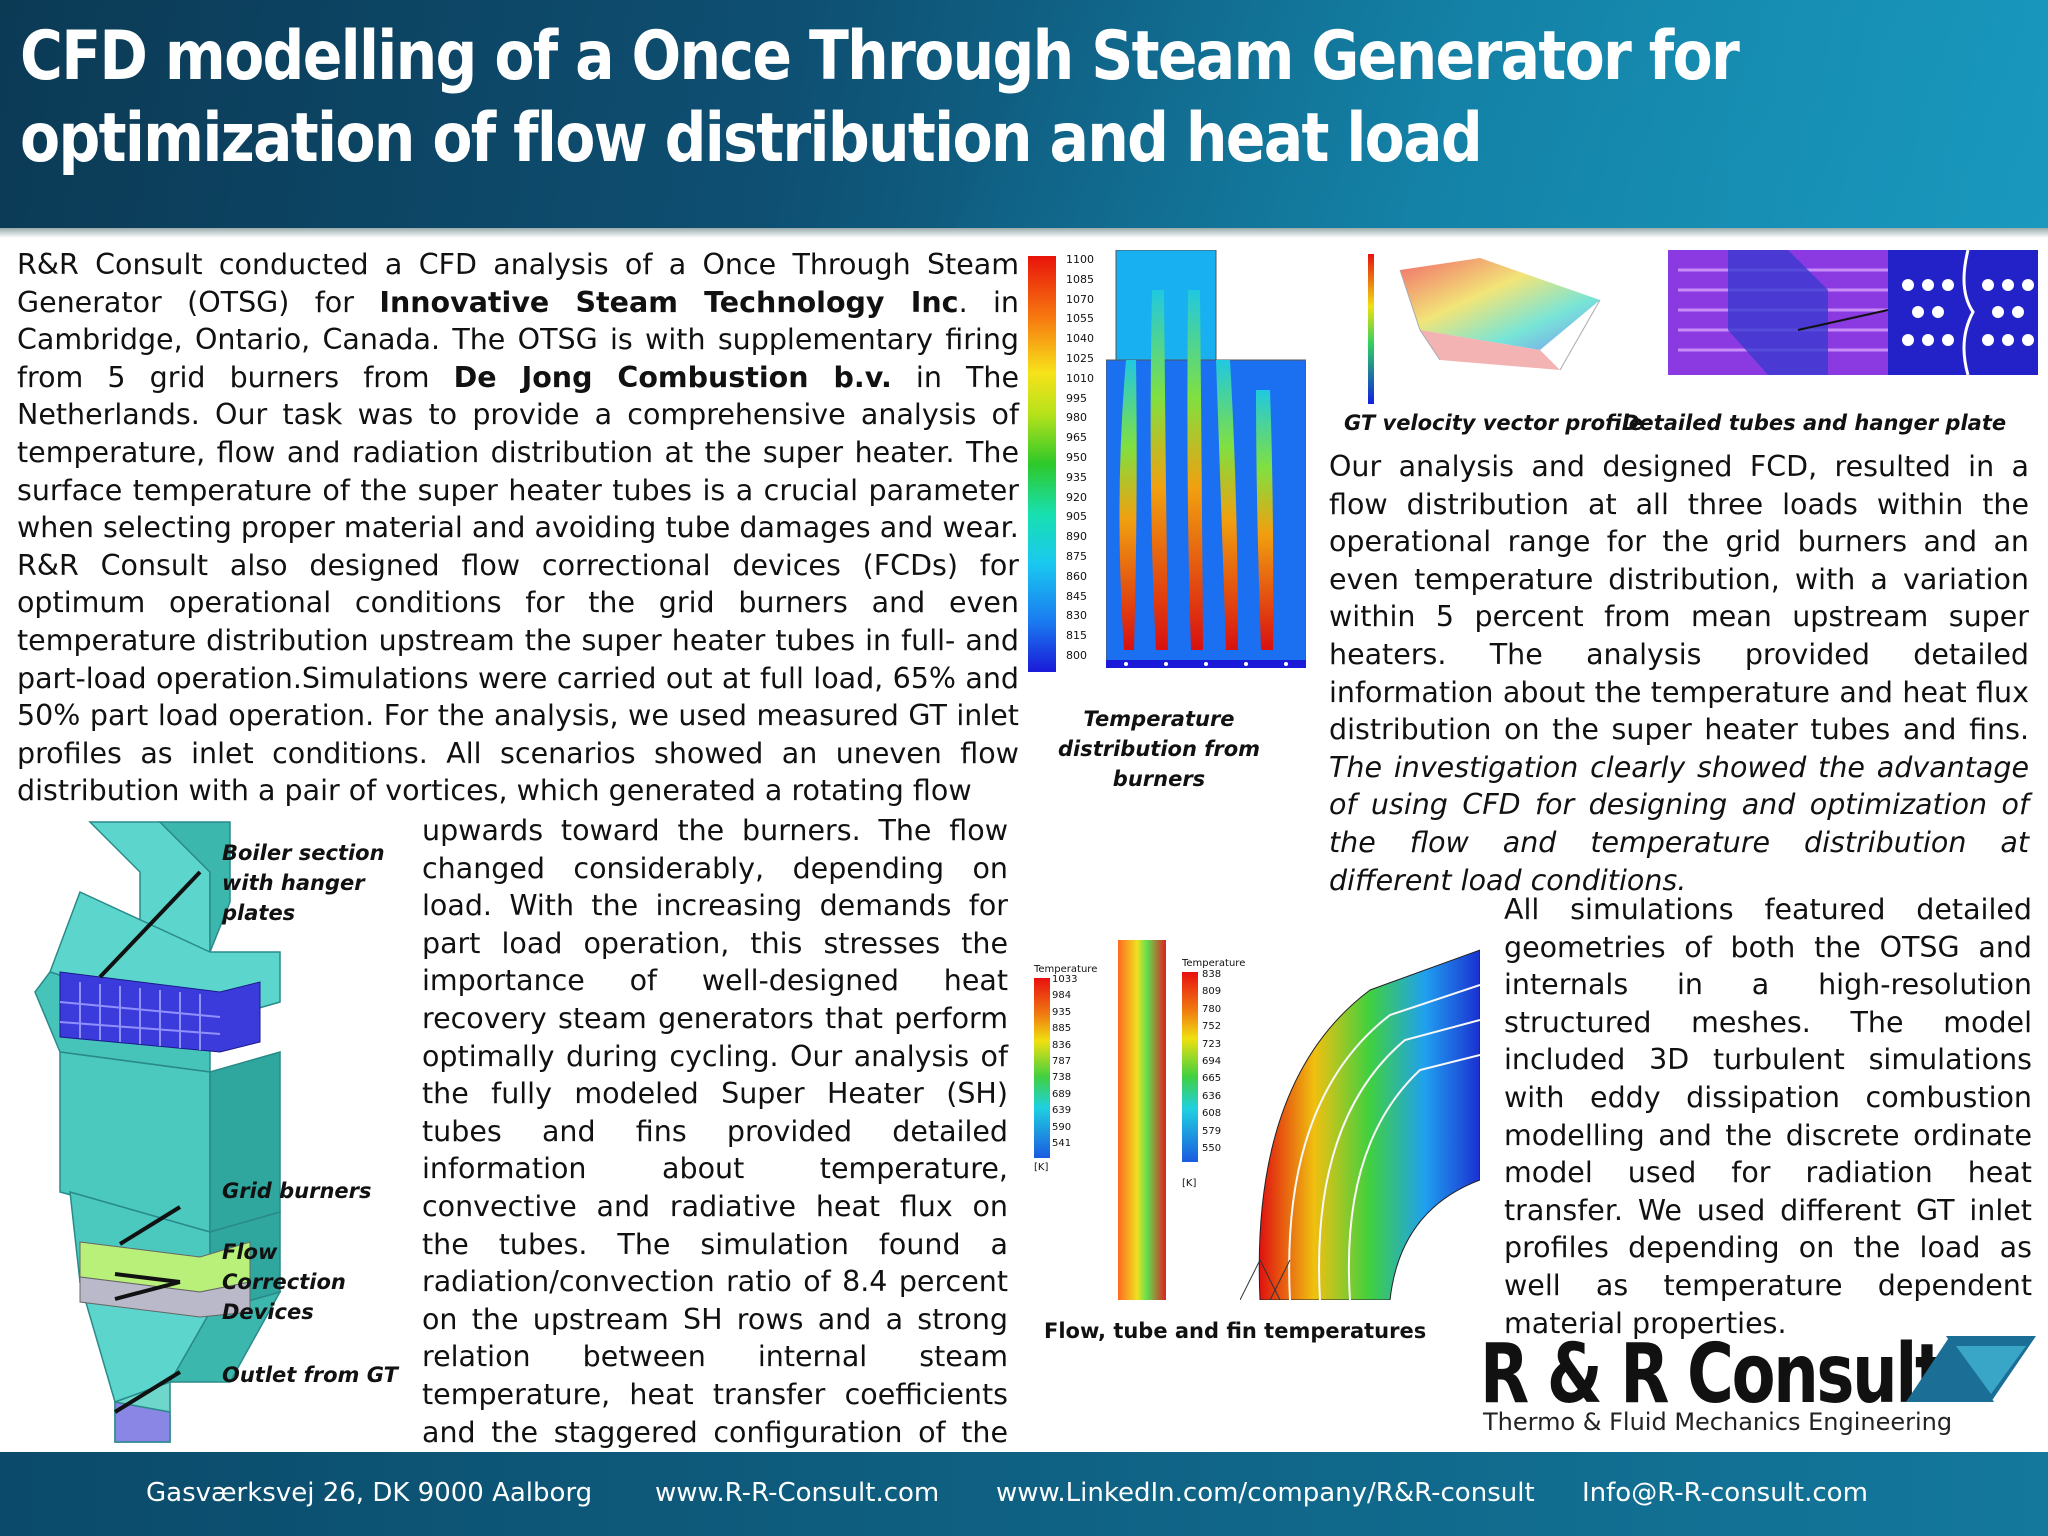 The width and height of the screenshot is (2048, 1536). Describe the element at coordinates (1212, 1079) in the screenshot. I see `tube-legend-2-label: 665` at that location.